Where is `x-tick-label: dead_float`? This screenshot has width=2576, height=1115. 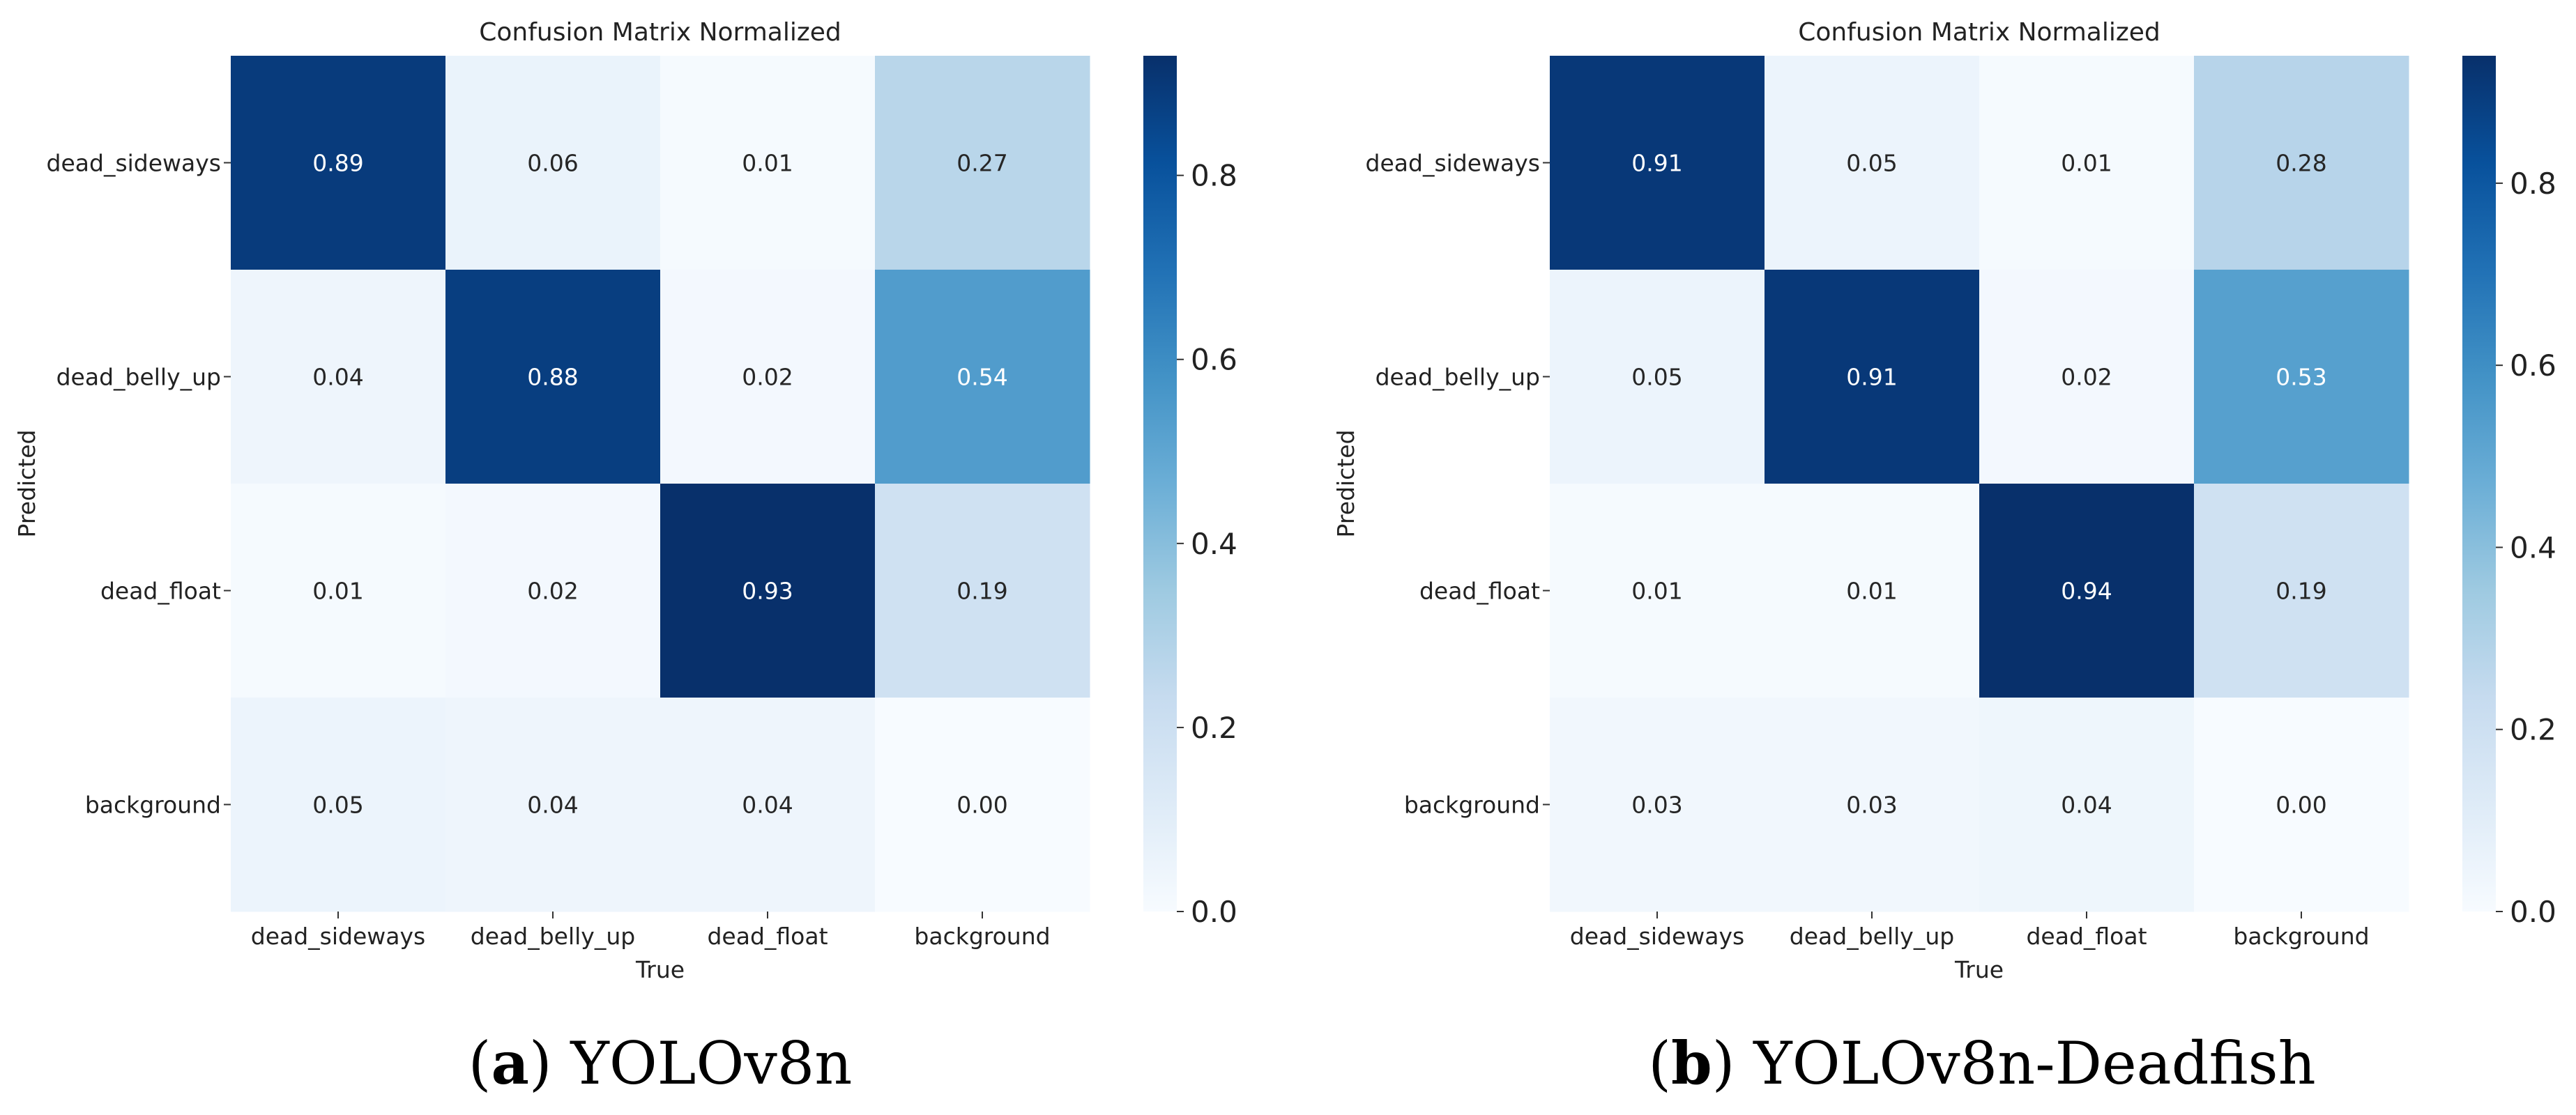
x-tick-label: dead_float is located at coordinates (2086, 936).